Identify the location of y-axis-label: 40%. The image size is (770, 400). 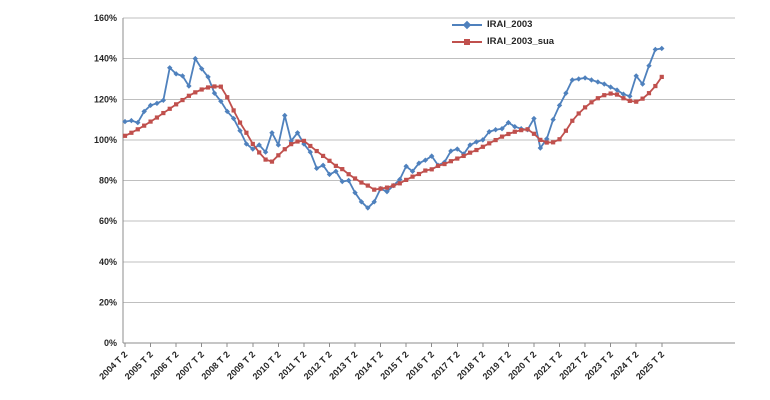
(108, 262).